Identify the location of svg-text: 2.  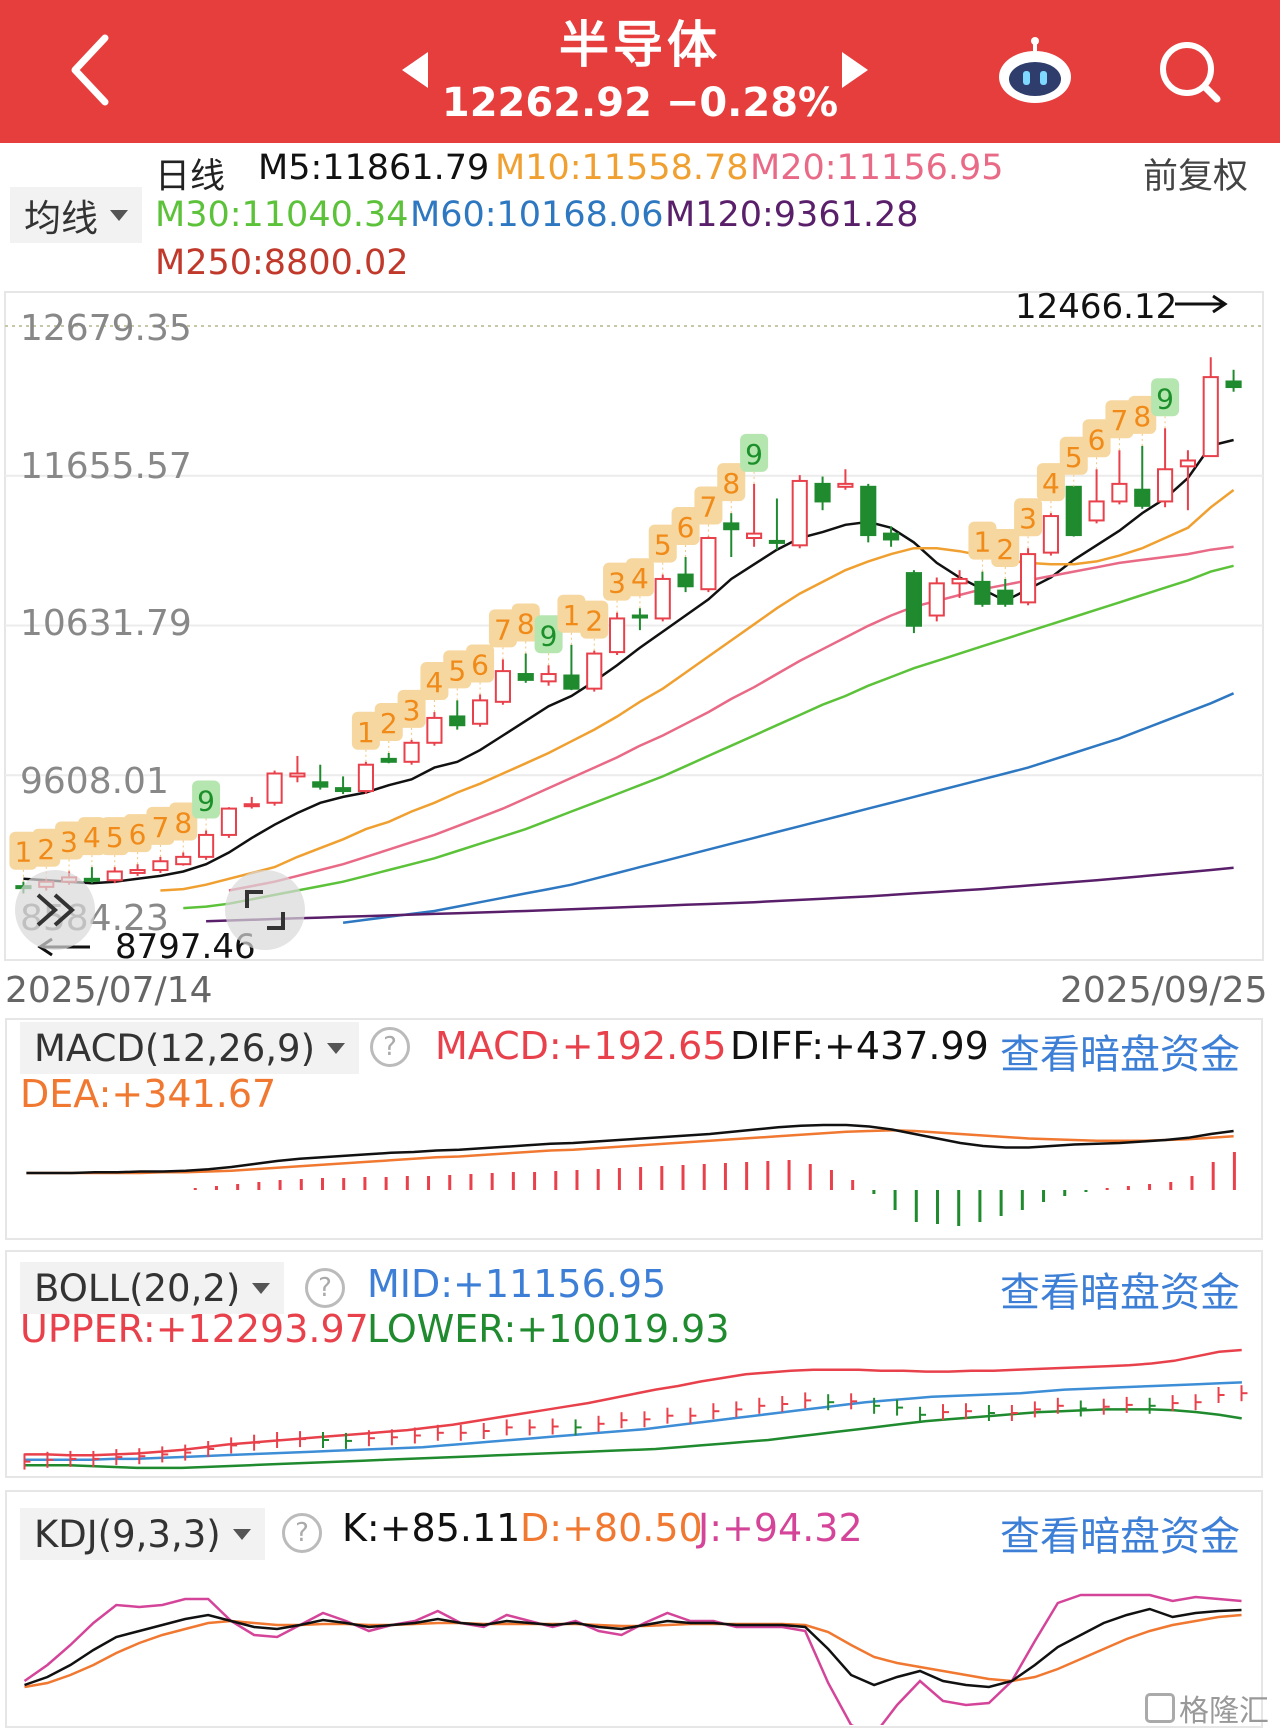
(1005, 549).